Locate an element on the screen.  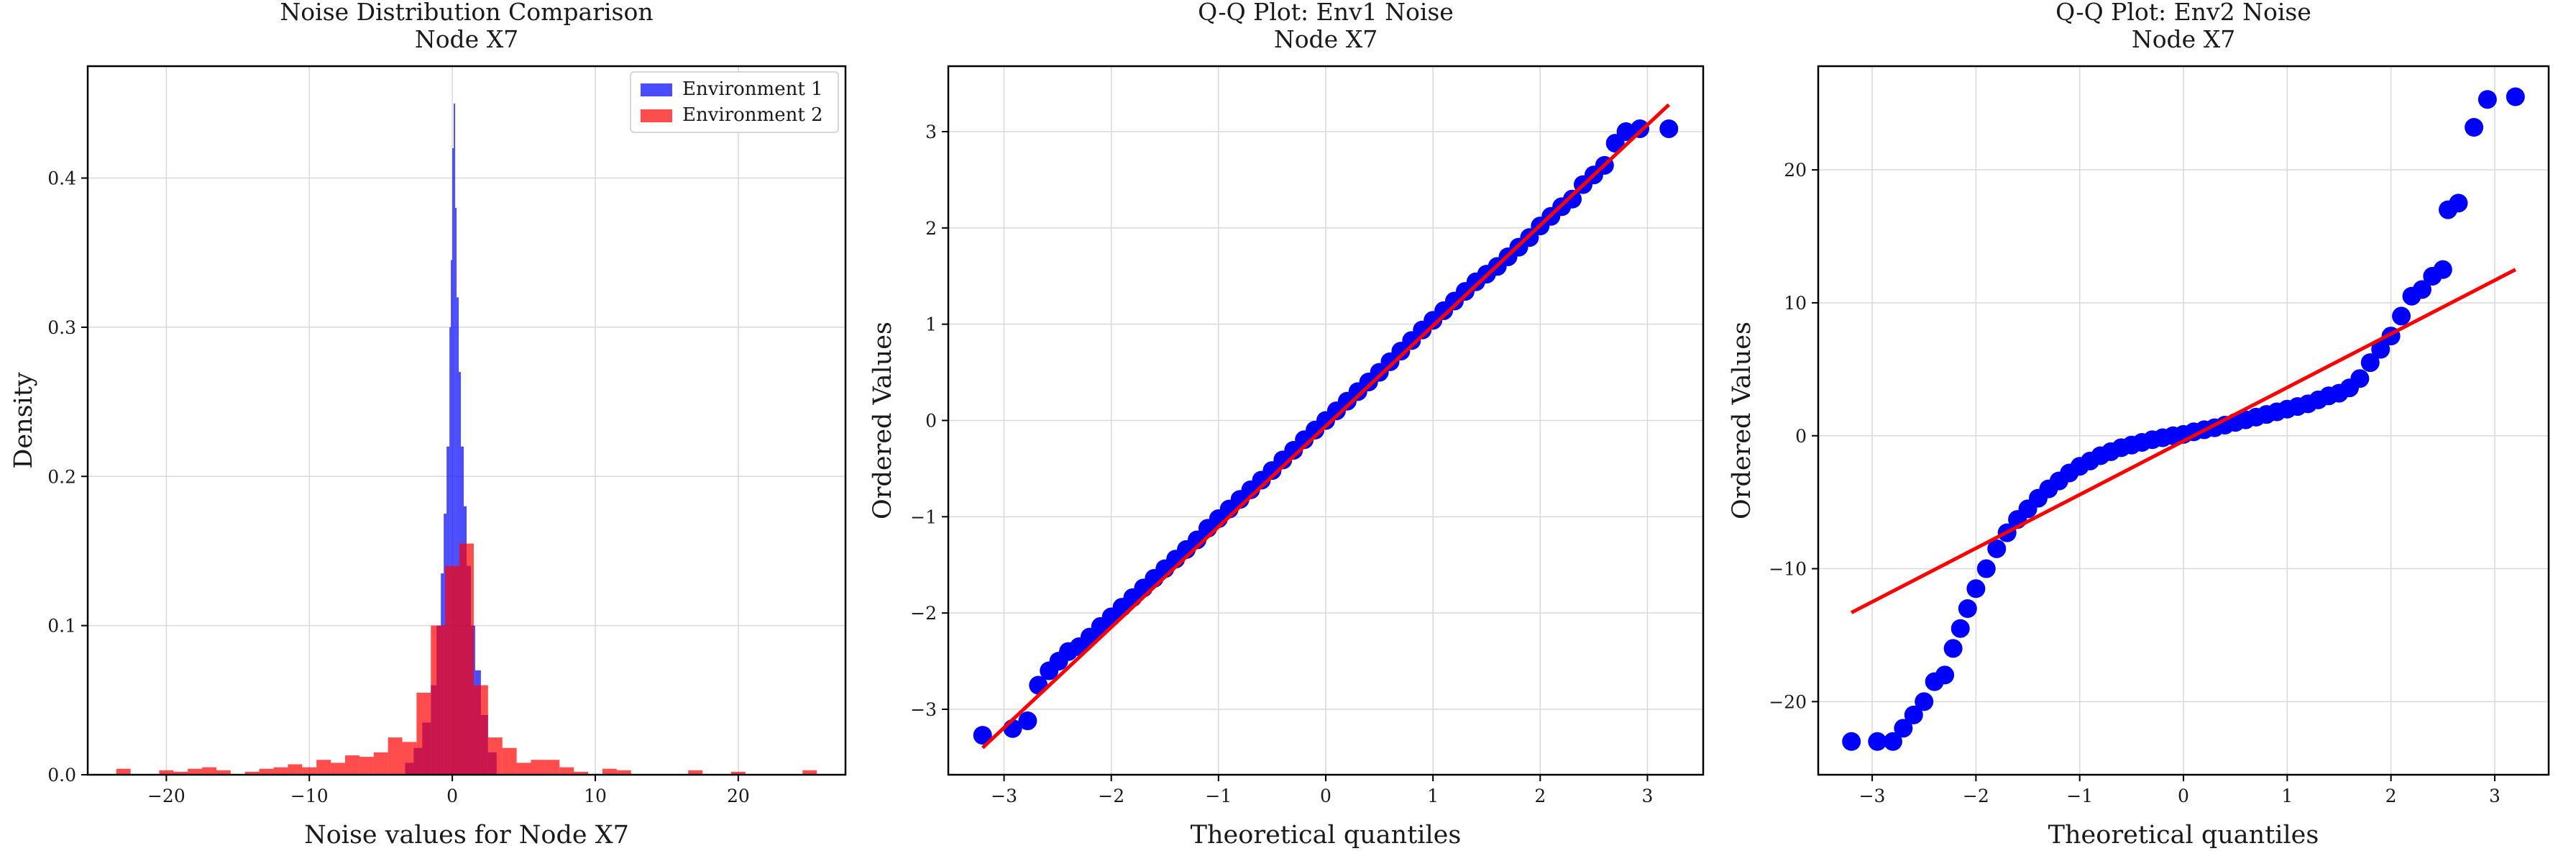
x-tick-label: −10 is located at coordinates (309, 796).